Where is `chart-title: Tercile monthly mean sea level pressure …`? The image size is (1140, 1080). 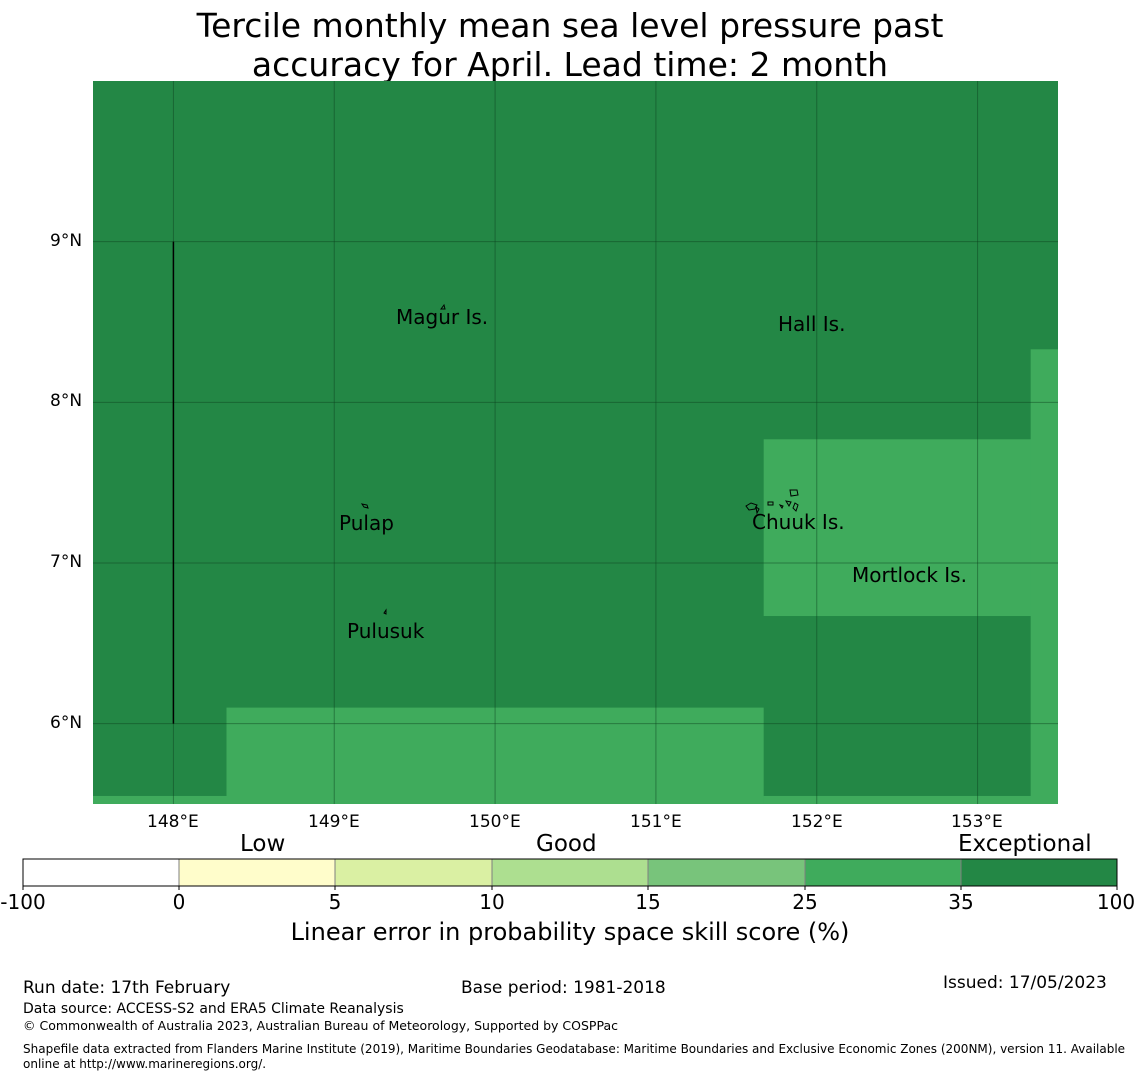 chart-title: Tercile monthly mean sea level pressure … is located at coordinates (570, 45).